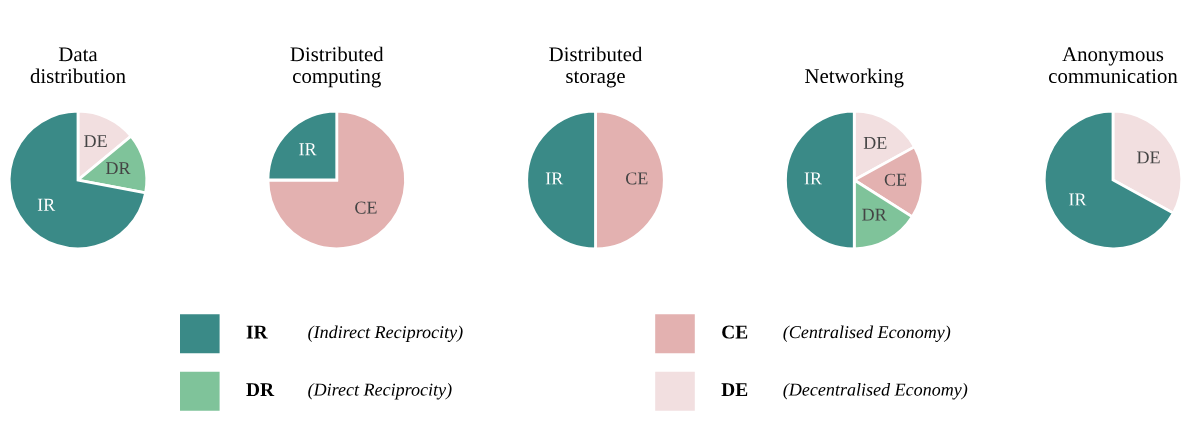  Describe the element at coordinates (734, 389) in the screenshot. I see `category-label: DE` at that location.